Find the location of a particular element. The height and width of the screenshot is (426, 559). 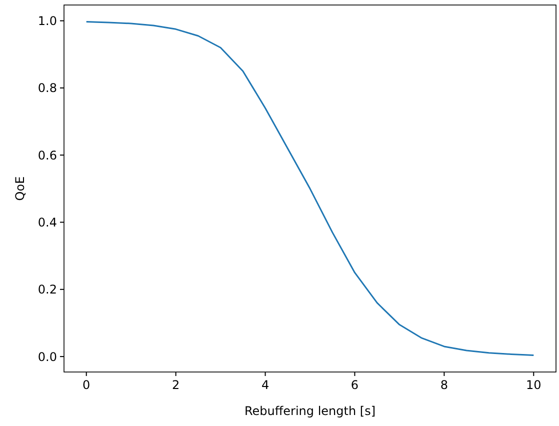

y-tick-label: 0.2 is located at coordinates (47, 289).